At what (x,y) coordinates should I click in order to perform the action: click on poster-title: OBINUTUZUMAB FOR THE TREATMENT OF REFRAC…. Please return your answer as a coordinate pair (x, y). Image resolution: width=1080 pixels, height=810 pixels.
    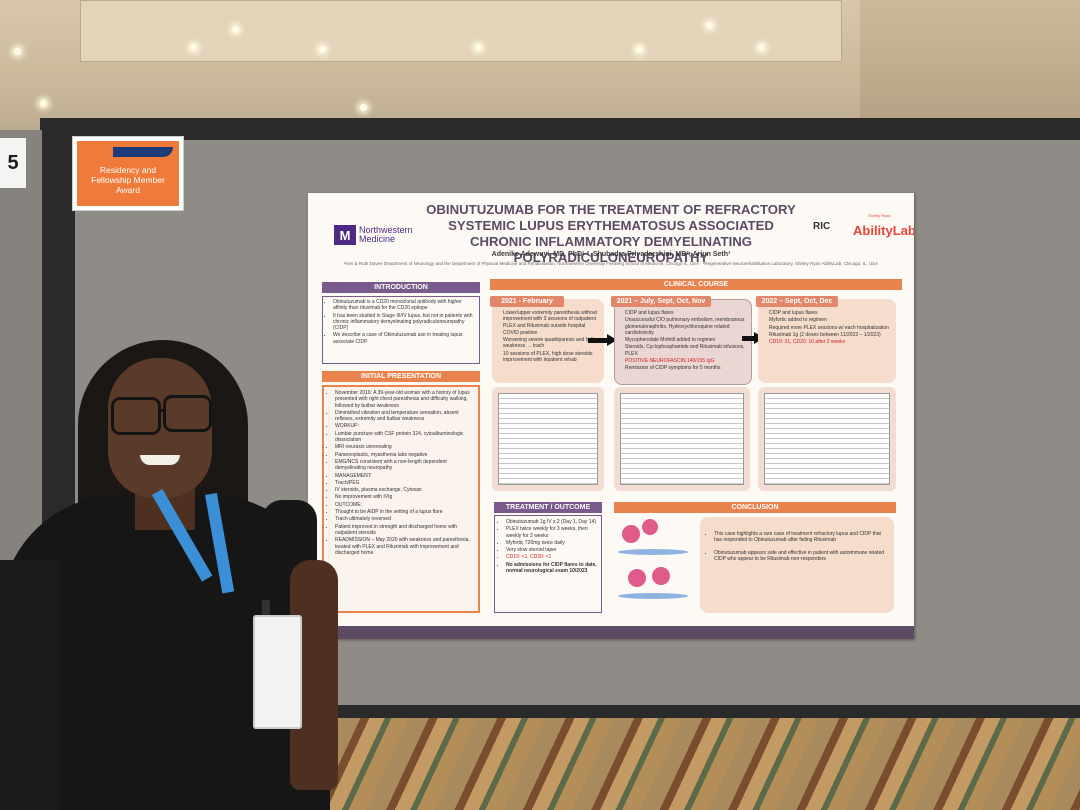
    Looking at the image, I should click on (611, 233).